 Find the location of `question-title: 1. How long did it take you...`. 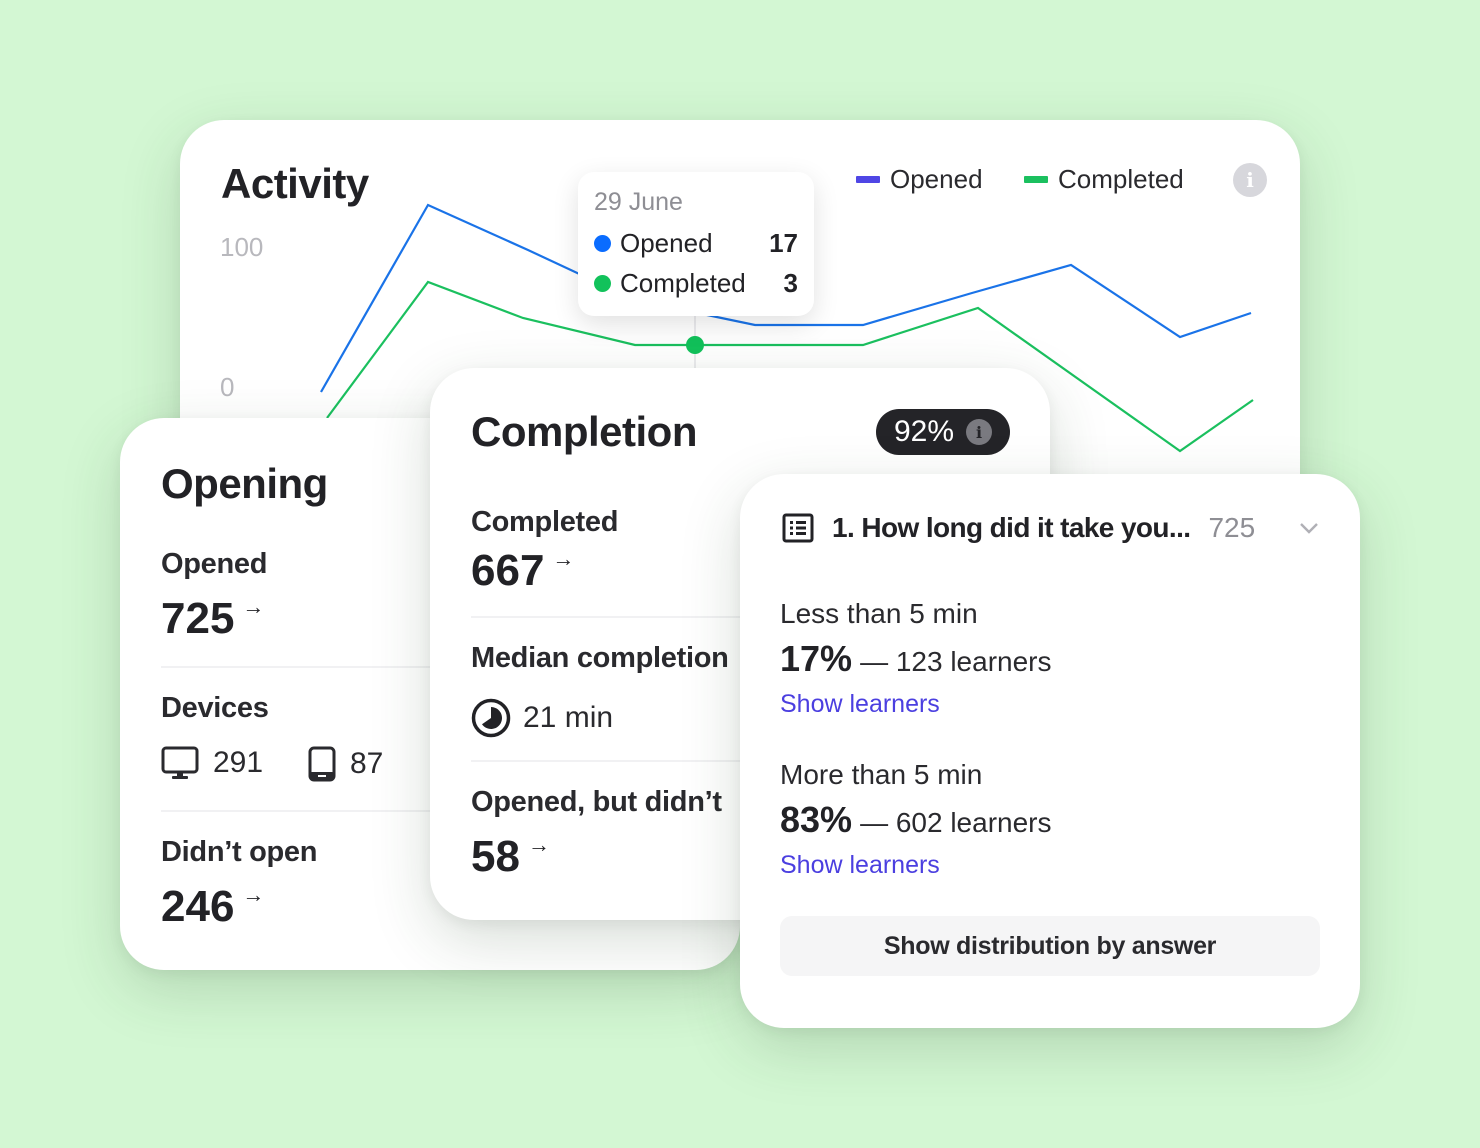

question-title: 1. How long did it take you... is located at coordinates (1011, 527).